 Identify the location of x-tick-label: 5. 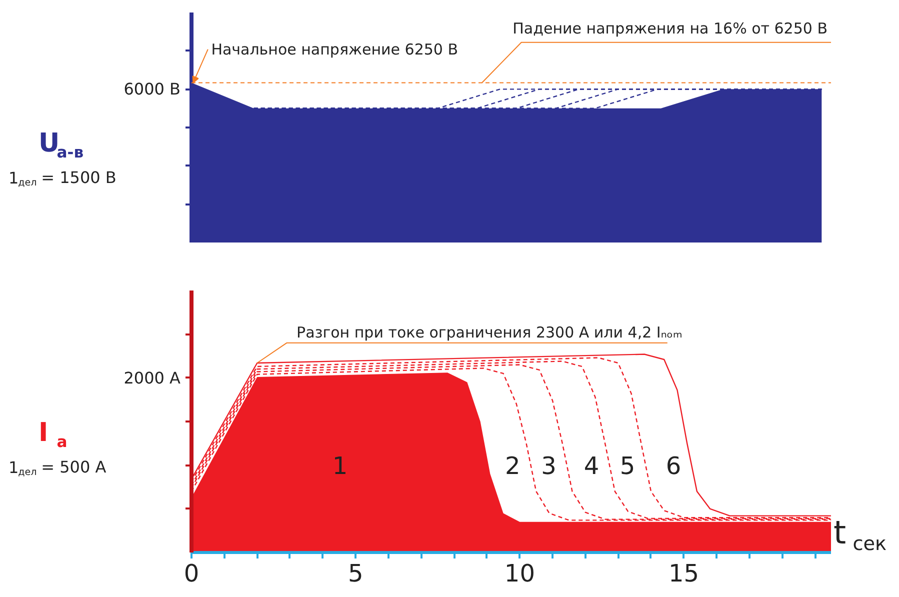
(356, 574).